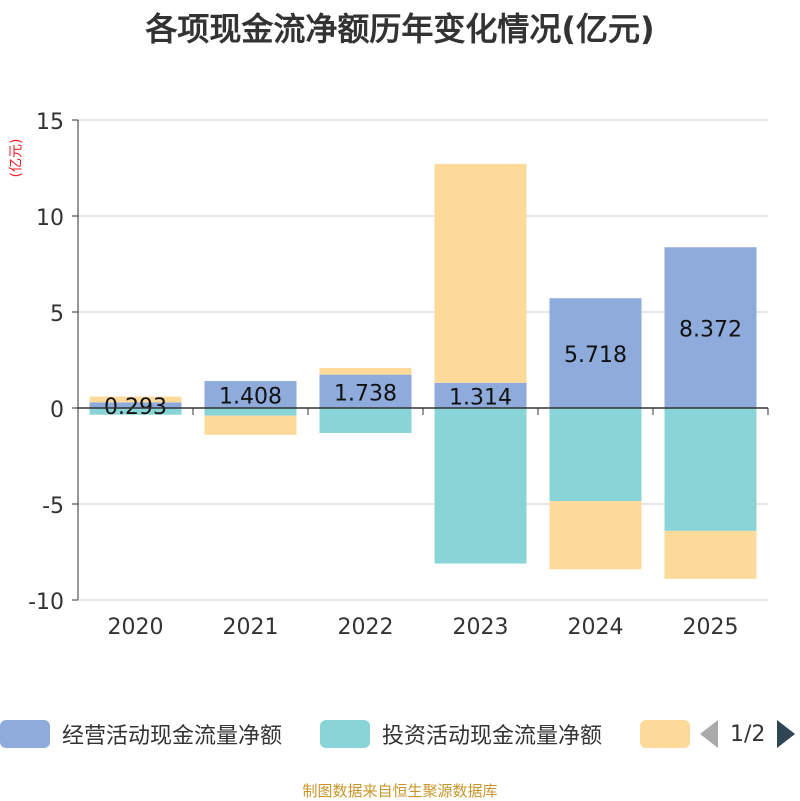  Describe the element at coordinates (46, 602) in the screenshot. I see `y-tick-label: -10` at that location.